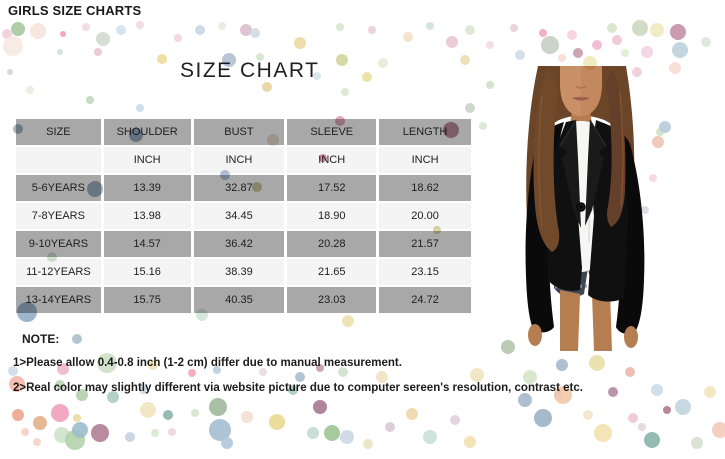 The width and height of the screenshot is (725, 459). Describe the element at coordinates (332, 188) in the screenshot. I see `value-cell: 17.52` at that location.